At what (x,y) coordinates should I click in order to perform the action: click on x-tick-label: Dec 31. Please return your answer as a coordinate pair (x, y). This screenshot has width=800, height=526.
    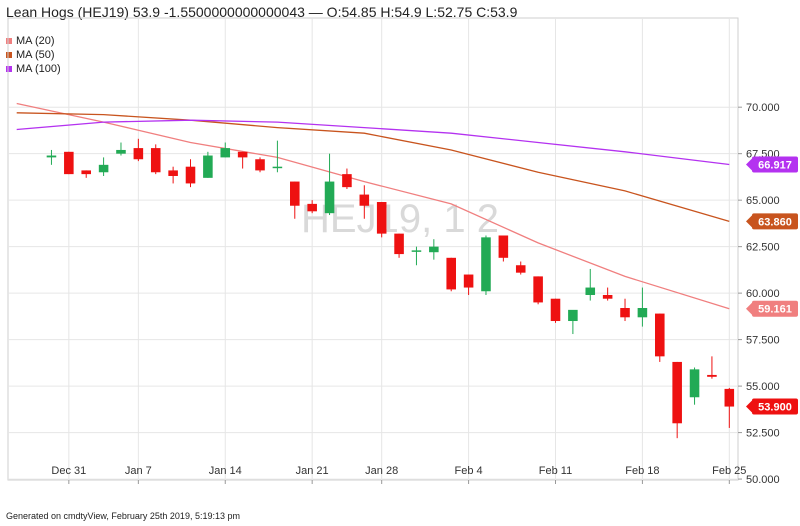
    Looking at the image, I should click on (68, 471).